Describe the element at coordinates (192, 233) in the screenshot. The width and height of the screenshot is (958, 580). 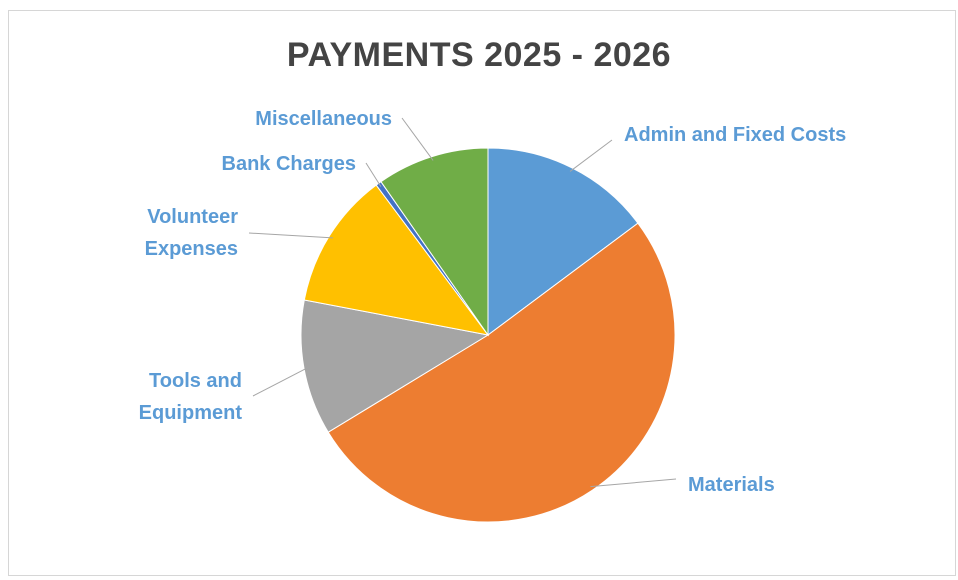
I see `slice-label-volunteer-expenses: Volunteer Expenses` at that location.